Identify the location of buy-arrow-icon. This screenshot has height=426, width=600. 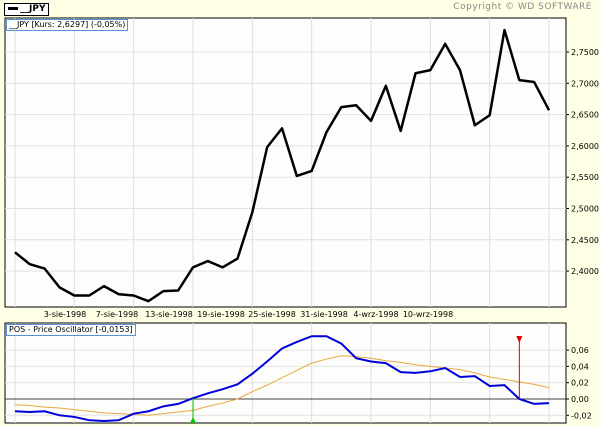
(193, 420).